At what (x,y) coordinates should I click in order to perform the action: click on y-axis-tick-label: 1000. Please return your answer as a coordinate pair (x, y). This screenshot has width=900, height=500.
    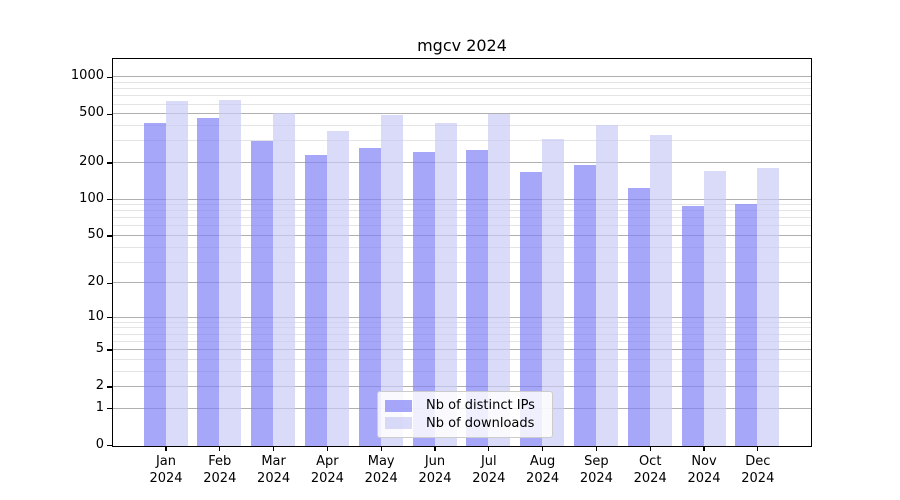
    Looking at the image, I should click on (87, 76).